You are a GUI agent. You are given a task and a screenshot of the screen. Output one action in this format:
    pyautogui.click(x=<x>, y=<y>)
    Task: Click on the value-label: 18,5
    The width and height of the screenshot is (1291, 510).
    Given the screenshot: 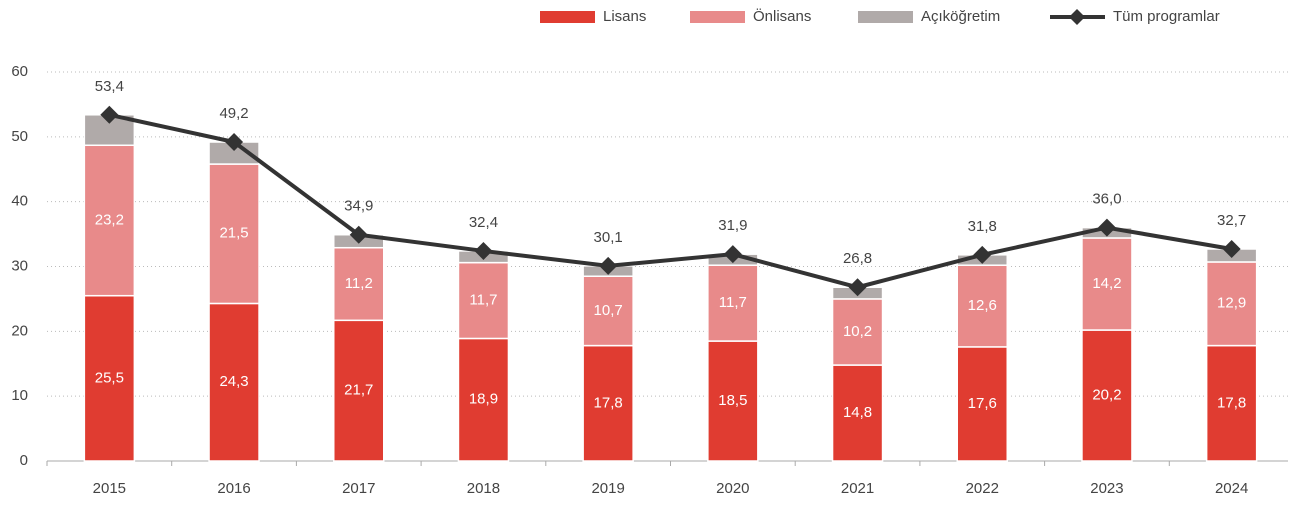 What is the action you would take?
    pyautogui.click(x=732, y=400)
    